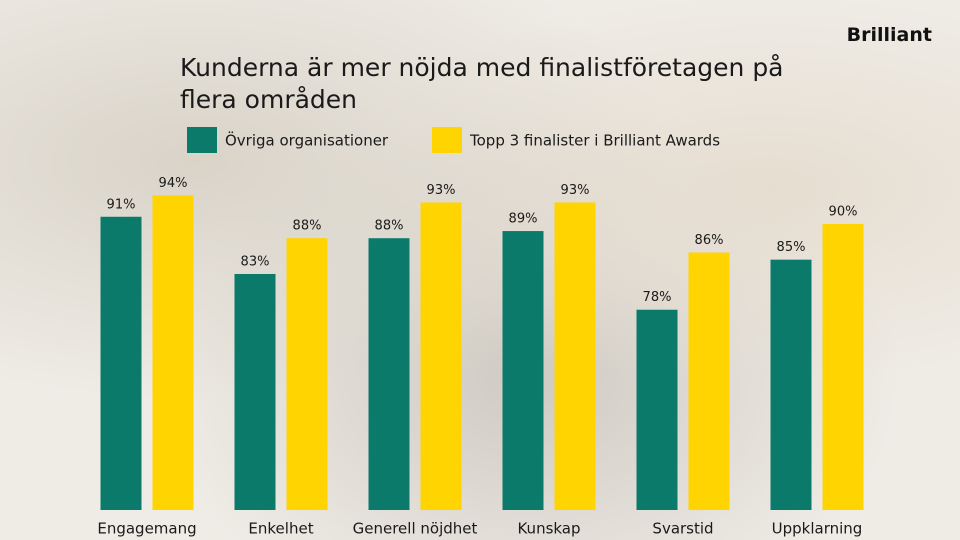 The image size is (960, 540). I want to click on value-label: 89%, so click(523, 219).